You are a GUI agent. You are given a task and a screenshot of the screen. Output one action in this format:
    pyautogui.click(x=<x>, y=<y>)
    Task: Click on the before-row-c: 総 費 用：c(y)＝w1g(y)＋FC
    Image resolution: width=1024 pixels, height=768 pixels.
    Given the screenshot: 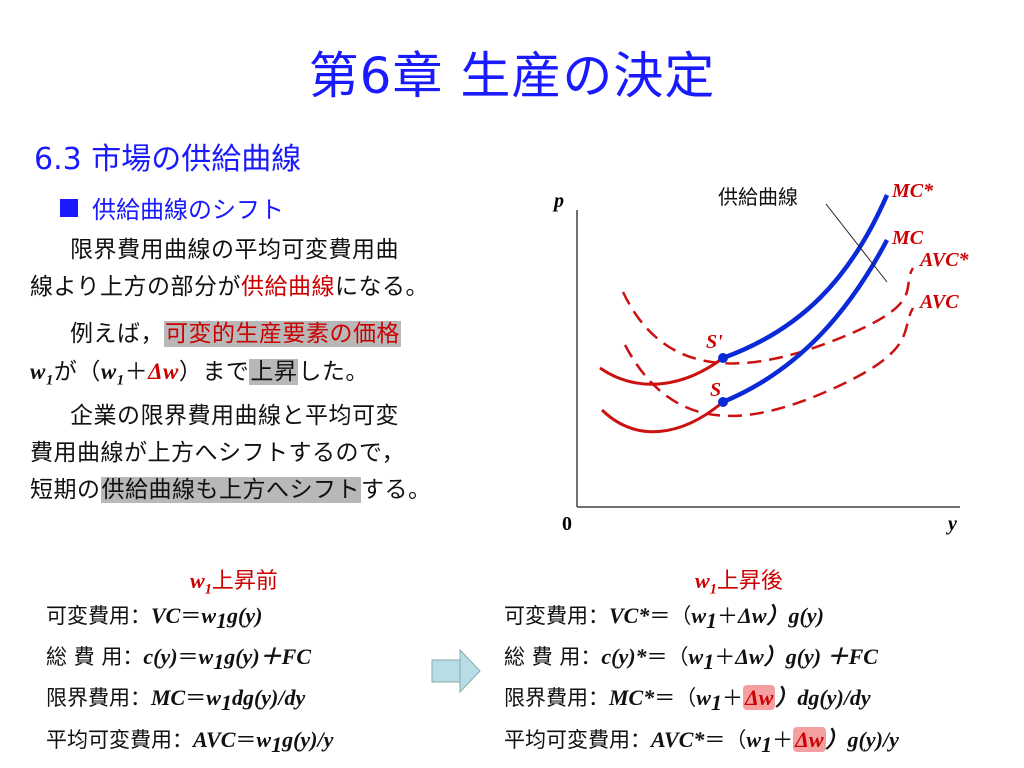 What is the action you would take?
    pyautogui.click(x=189, y=659)
    